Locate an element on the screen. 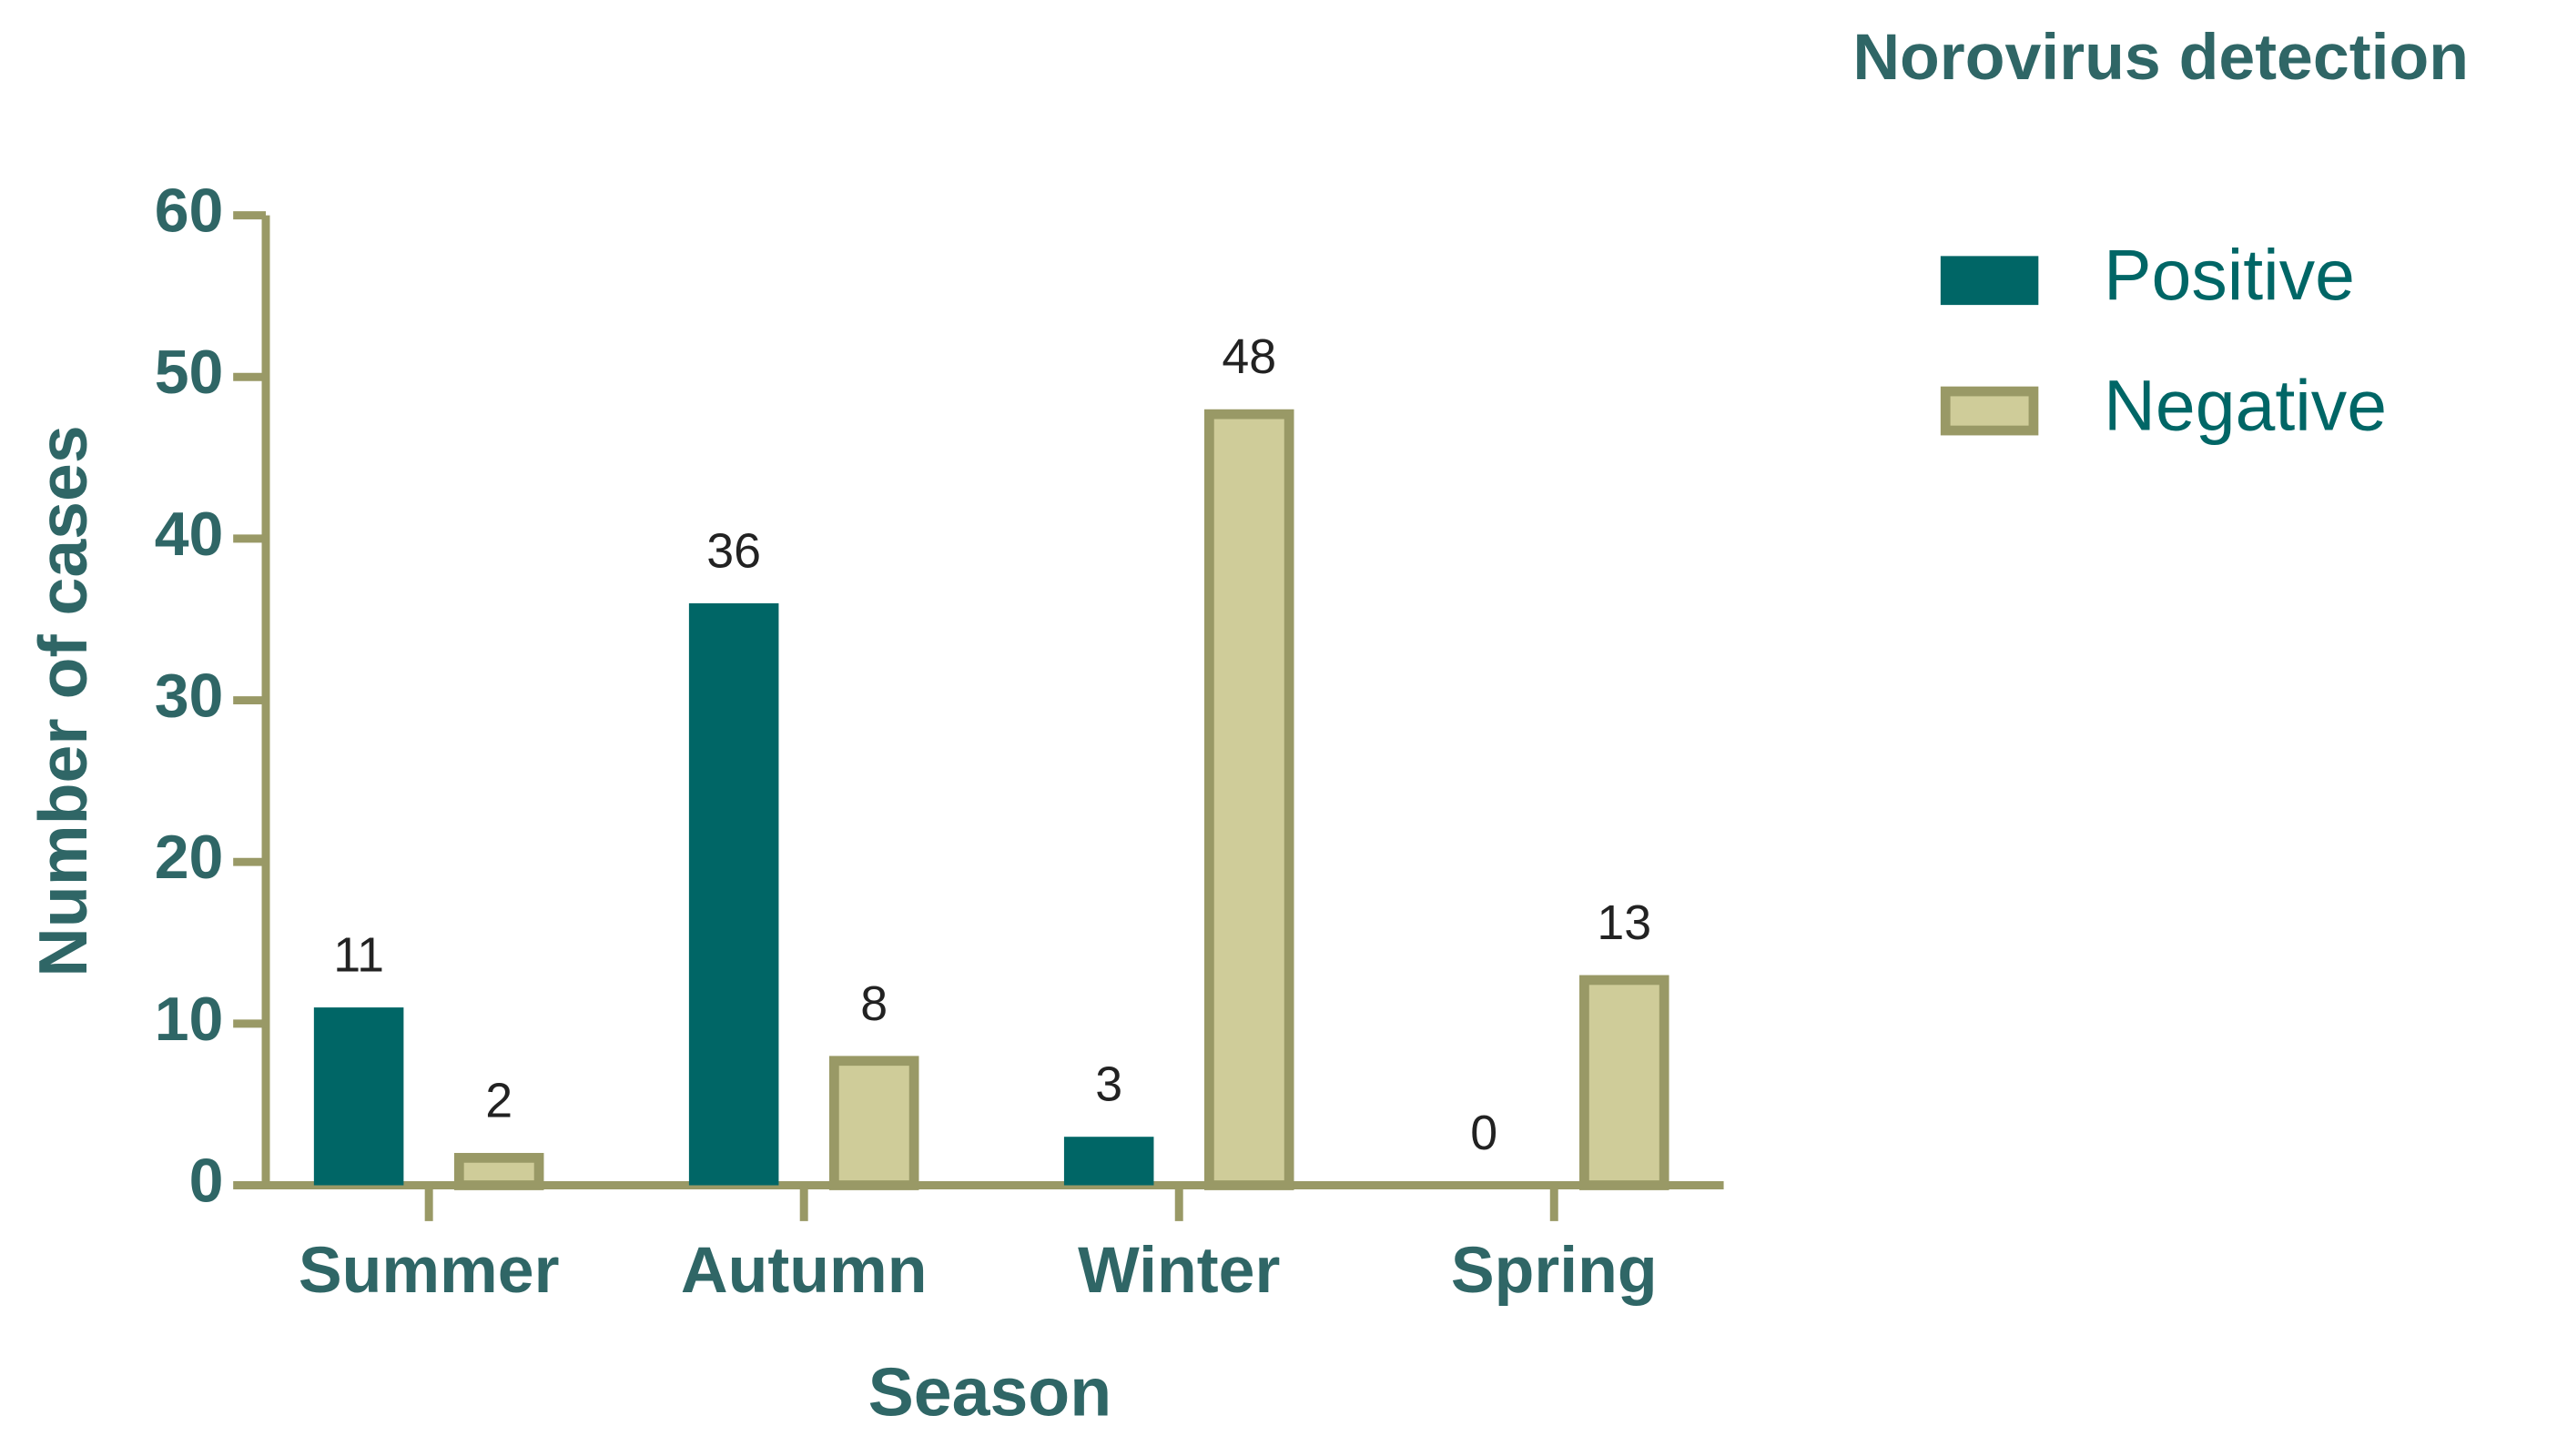  y-tick-label: 30 is located at coordinates (189, 697).